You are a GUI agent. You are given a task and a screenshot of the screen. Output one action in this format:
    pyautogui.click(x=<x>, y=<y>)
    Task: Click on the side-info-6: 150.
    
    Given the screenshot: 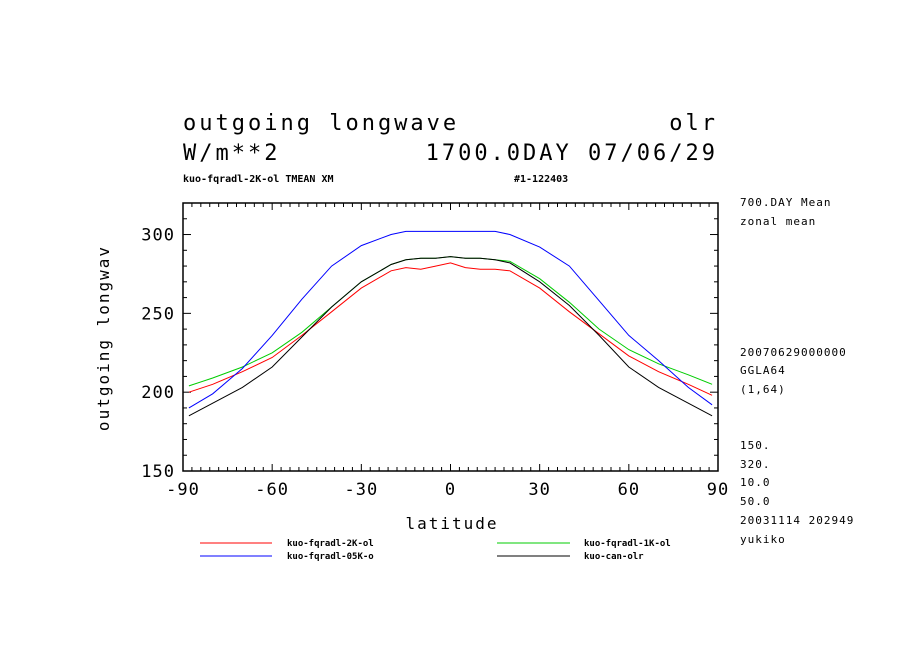 What is the action you would take?
    pyautogui.click(x=755, y=445)
    